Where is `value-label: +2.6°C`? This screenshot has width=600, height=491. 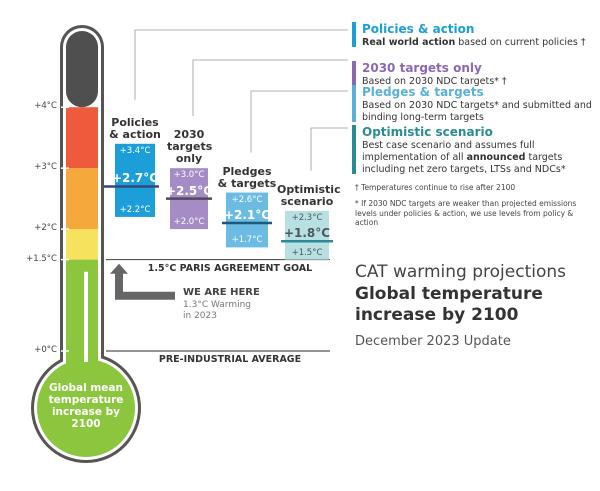
value-label: +2.6°C is located at coordinates (247, 199).